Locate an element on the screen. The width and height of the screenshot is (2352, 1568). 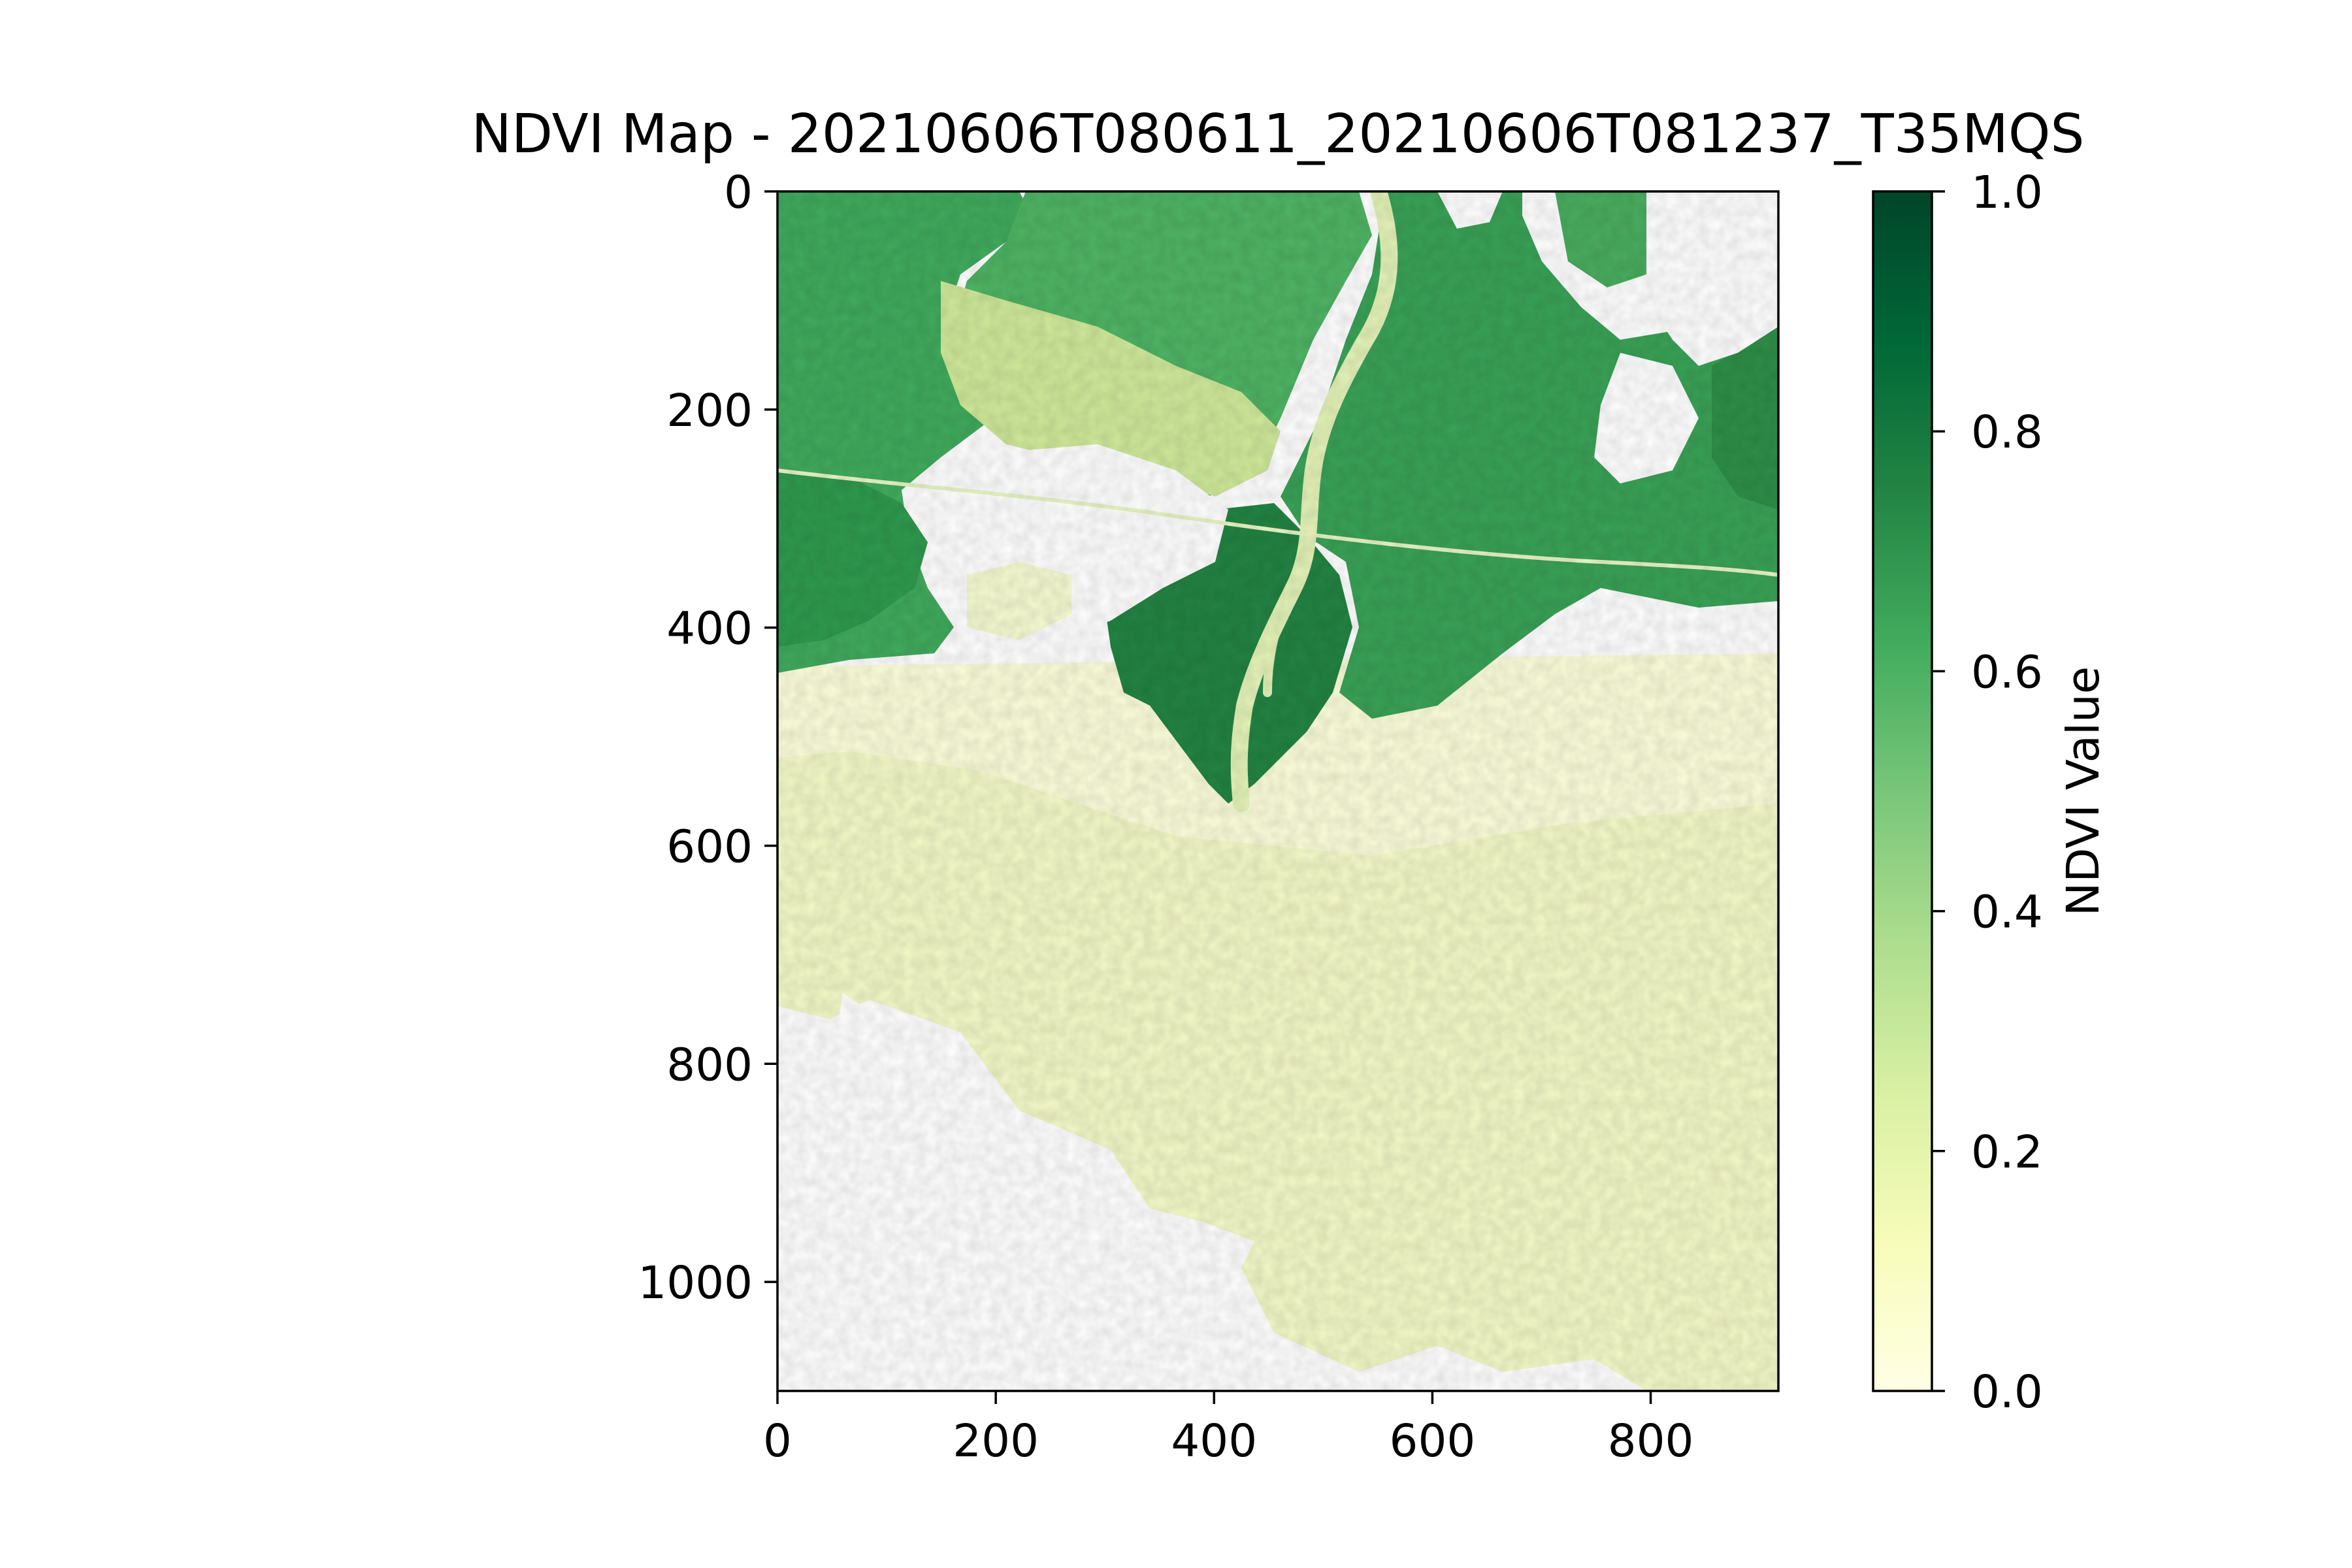
y-tick-label: 400 is located at coordinates (709, 629).